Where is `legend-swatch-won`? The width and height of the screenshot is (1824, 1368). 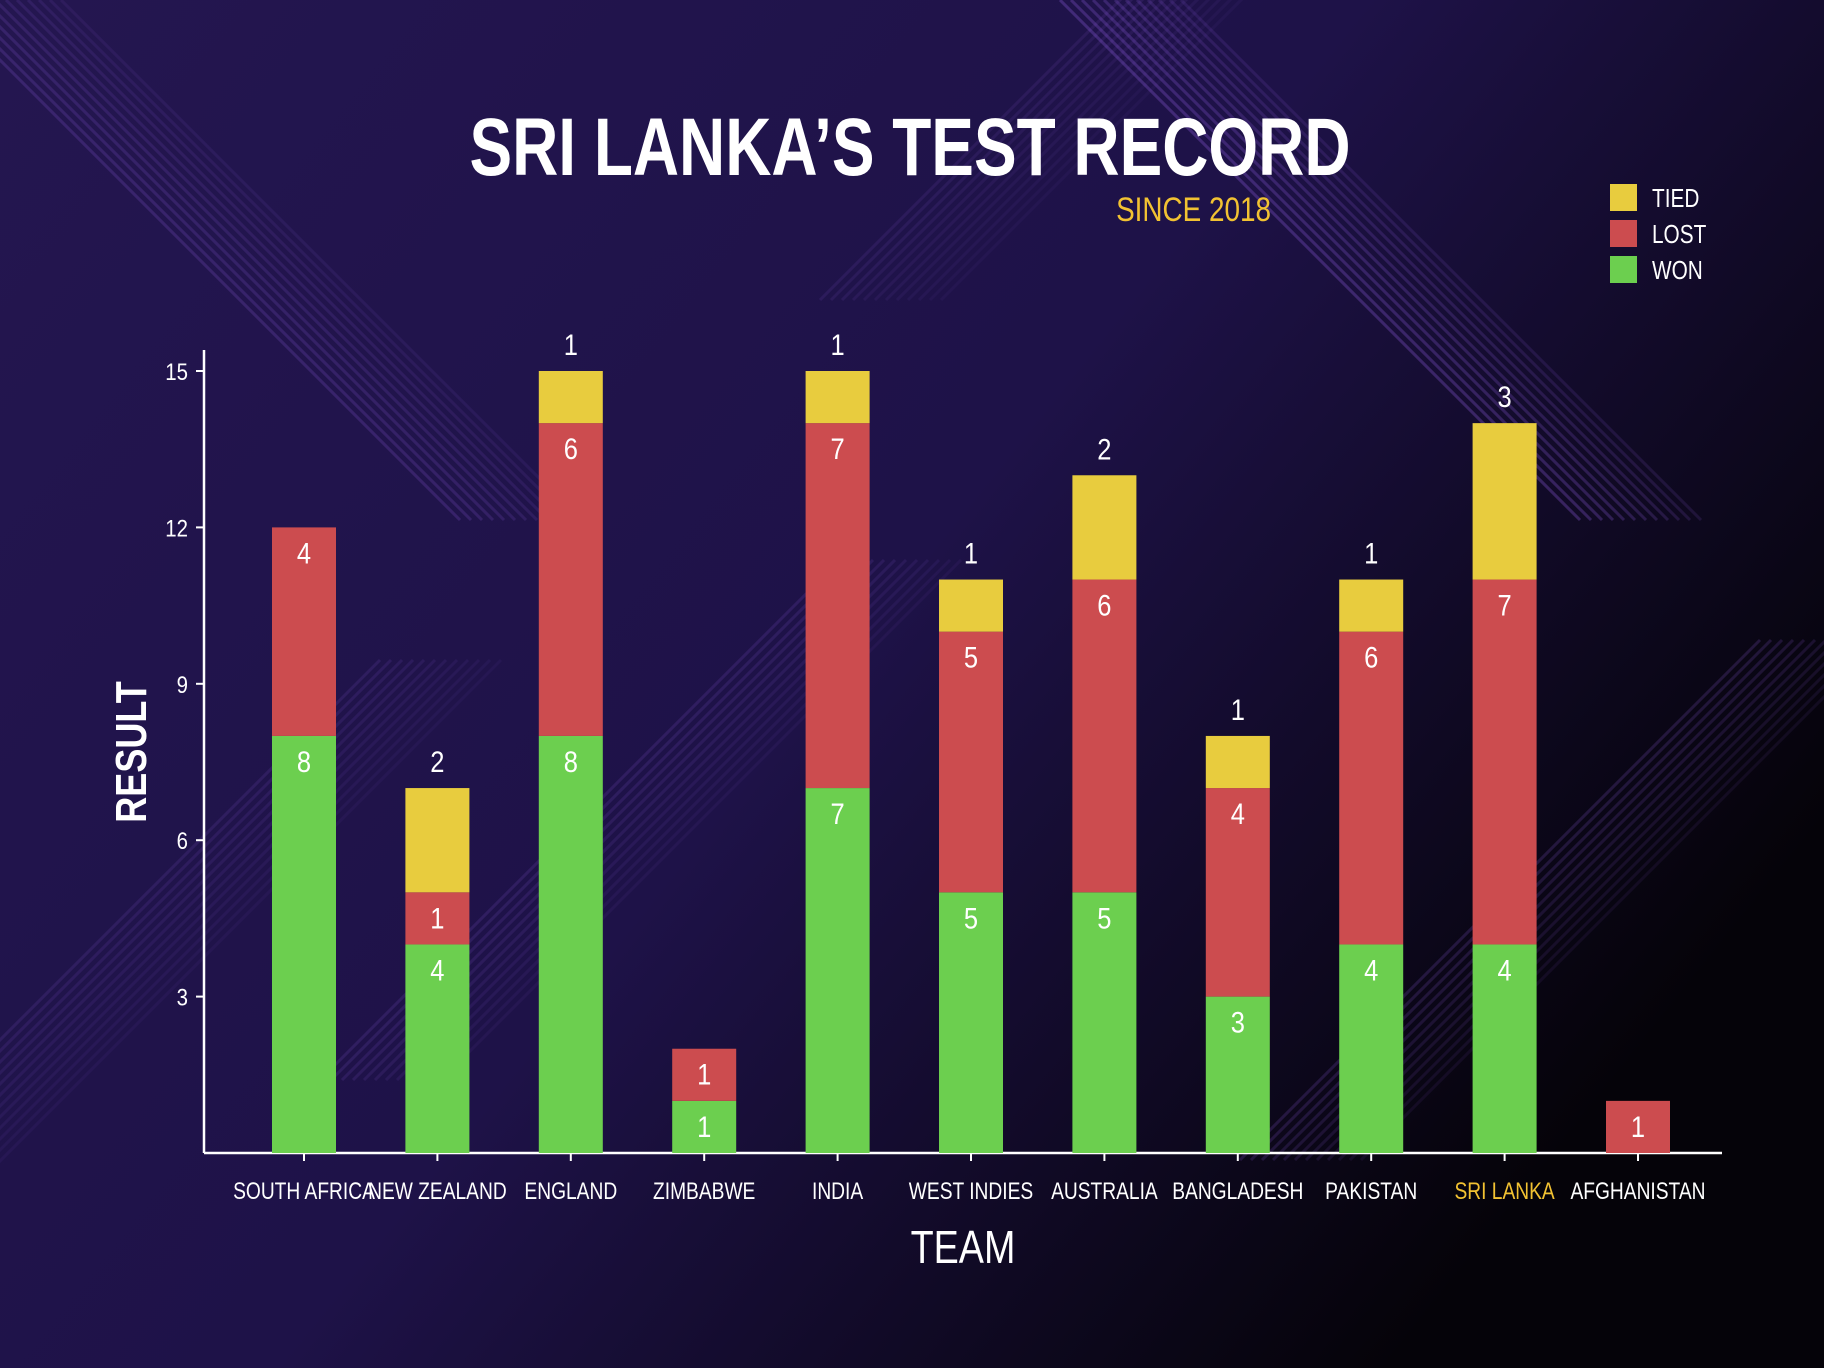
legend-swatch-won is located at coordinates (1623, 269).